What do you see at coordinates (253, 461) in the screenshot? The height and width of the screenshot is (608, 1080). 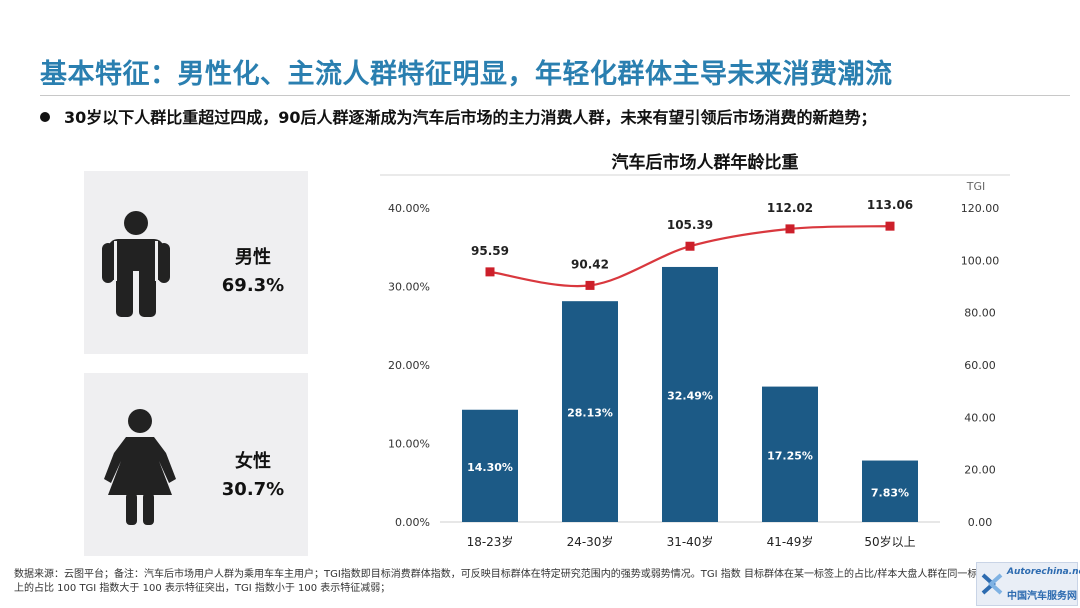 I see `female-label: 女性` at bounding box center [253, 461].